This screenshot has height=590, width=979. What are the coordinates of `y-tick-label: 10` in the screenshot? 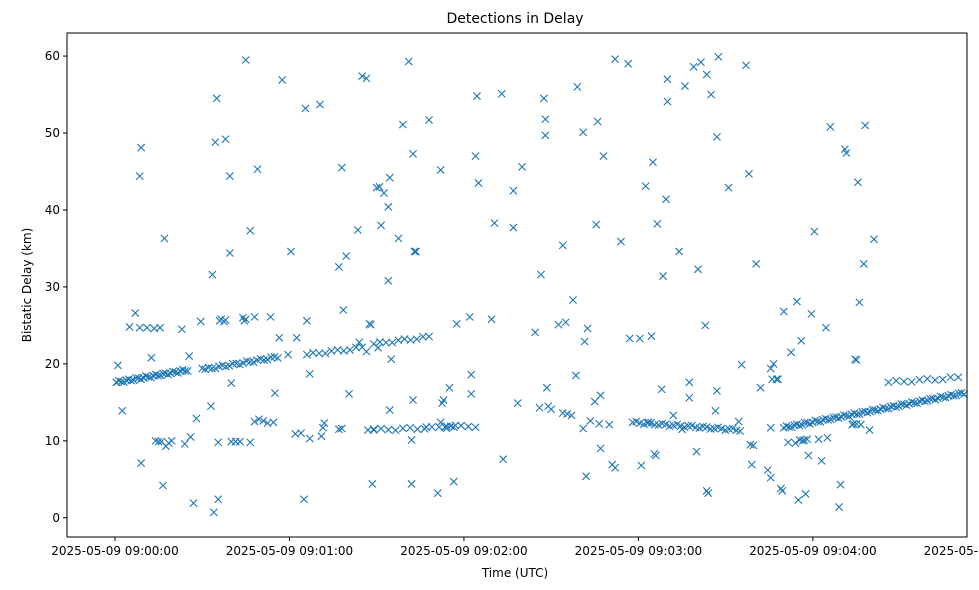 It's located at (52, 441).